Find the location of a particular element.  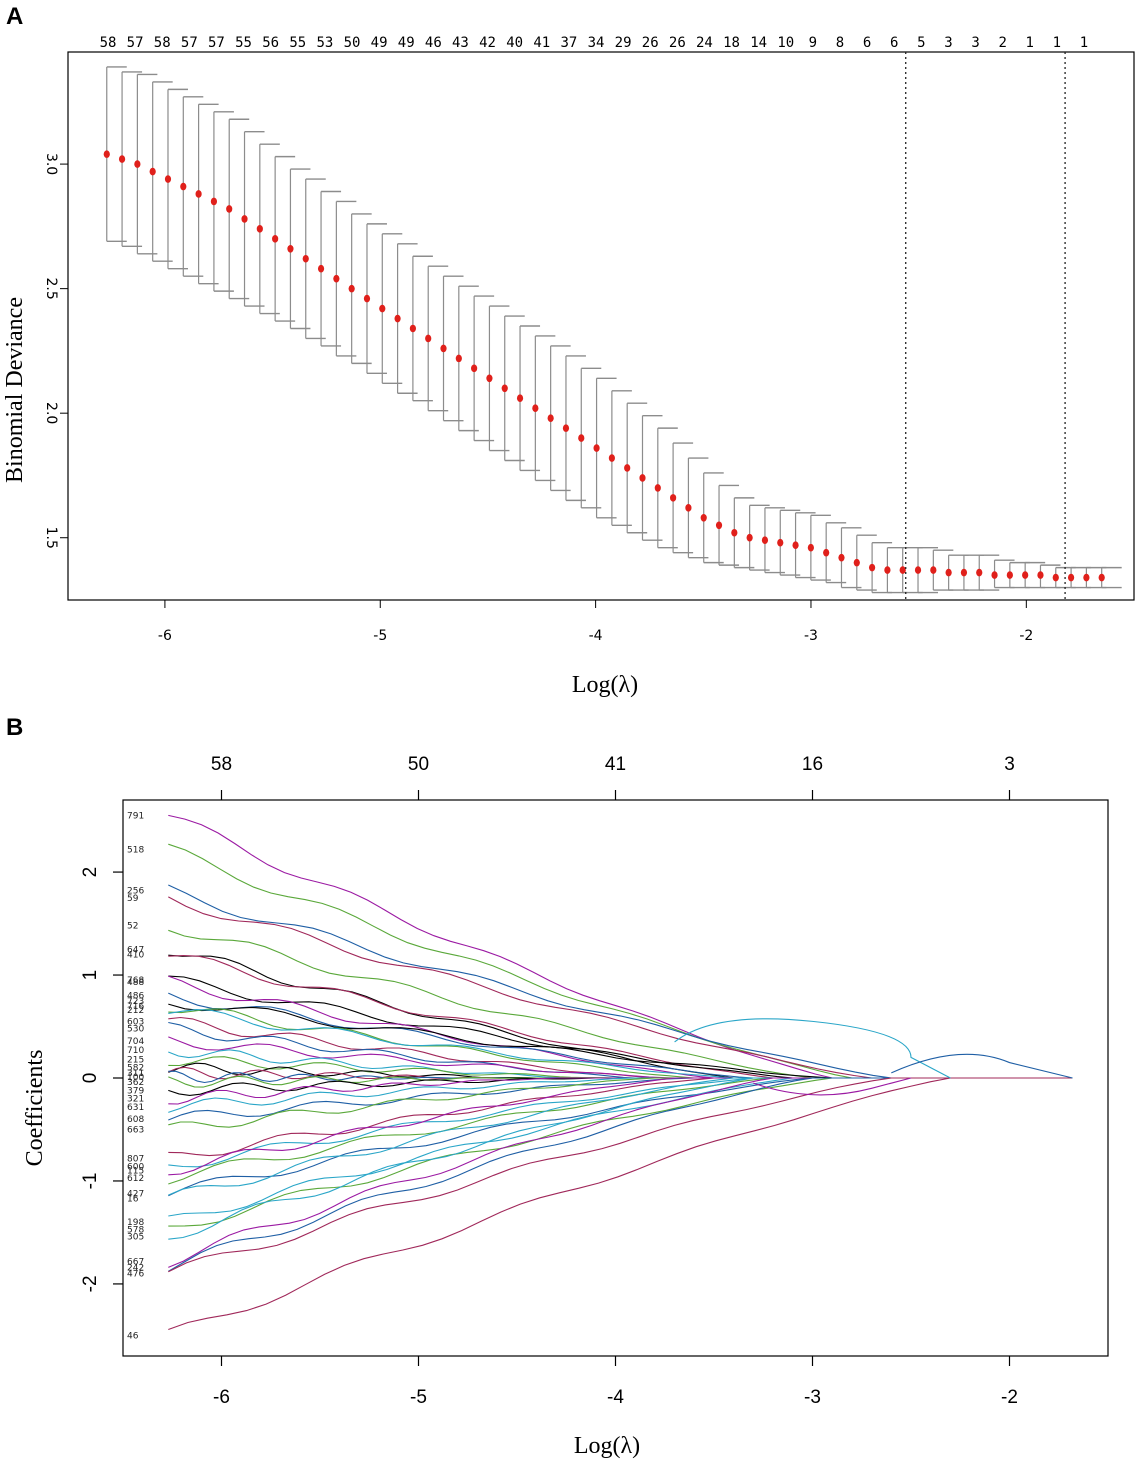

y-tick-label: -1 is located at coordinates (90, 1181).